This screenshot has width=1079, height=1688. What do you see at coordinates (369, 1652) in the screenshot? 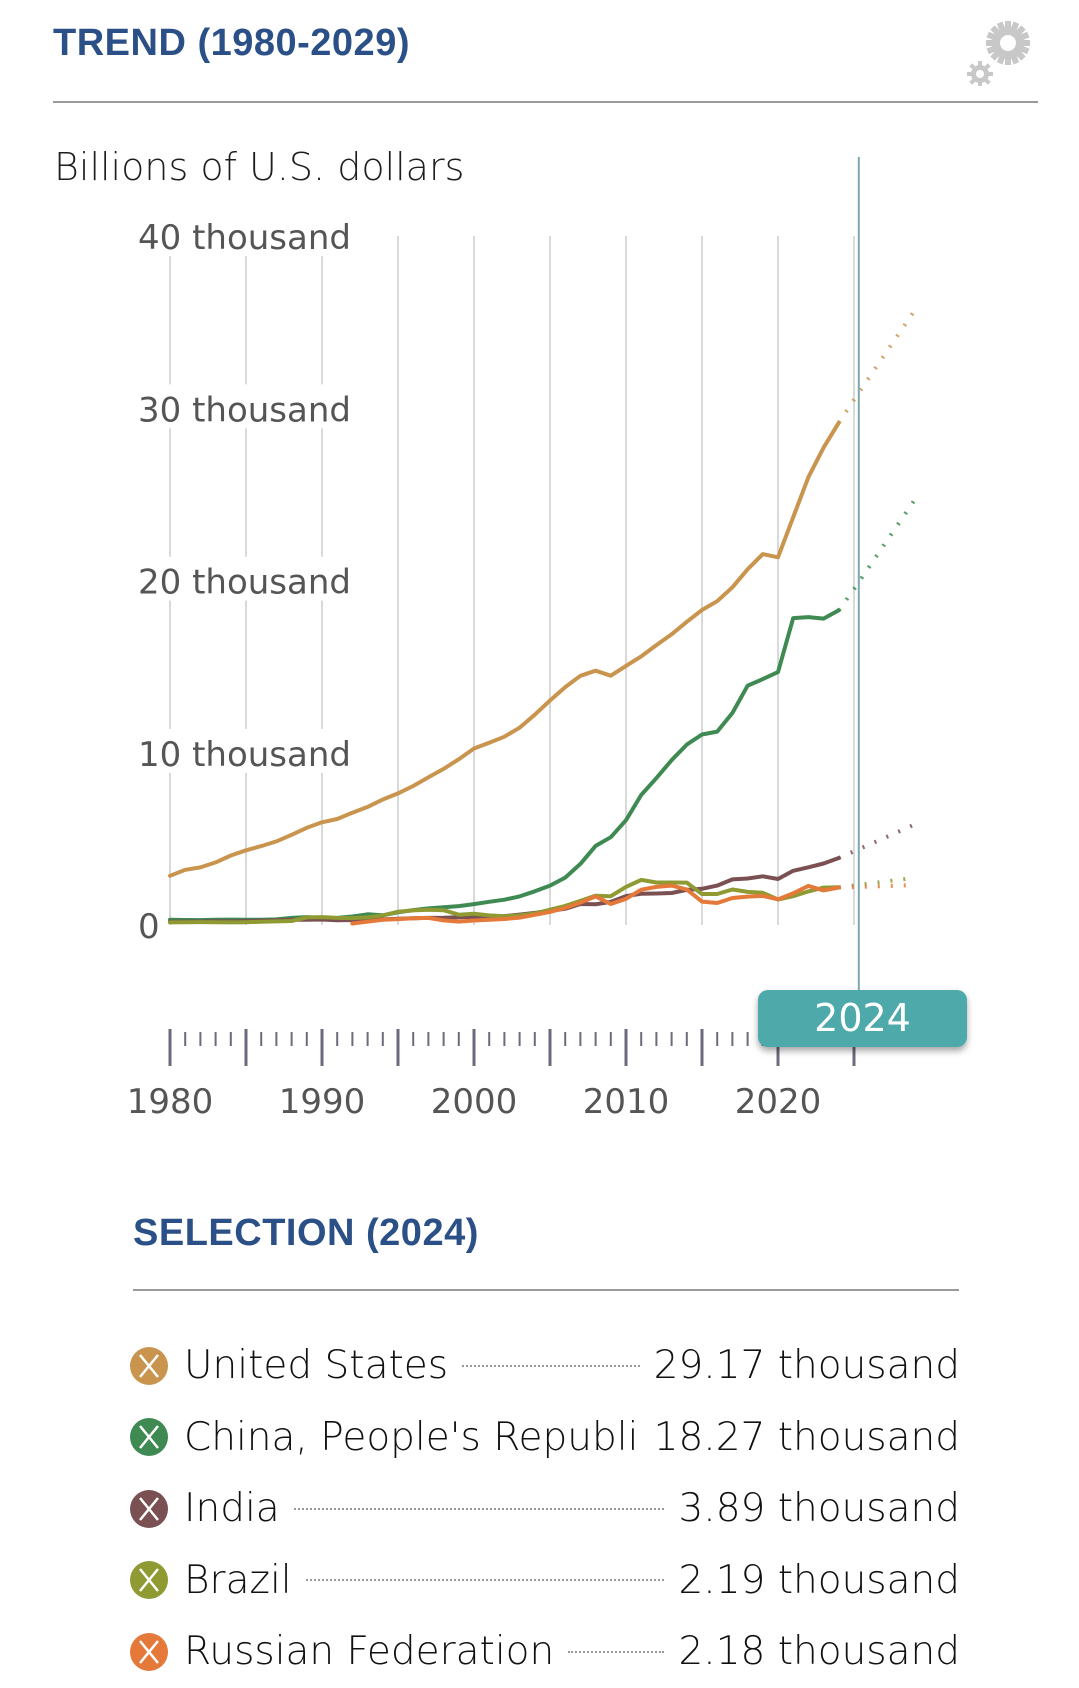
I see `legend-series-name: Russian Federation` at bounding box center [369, 1652].